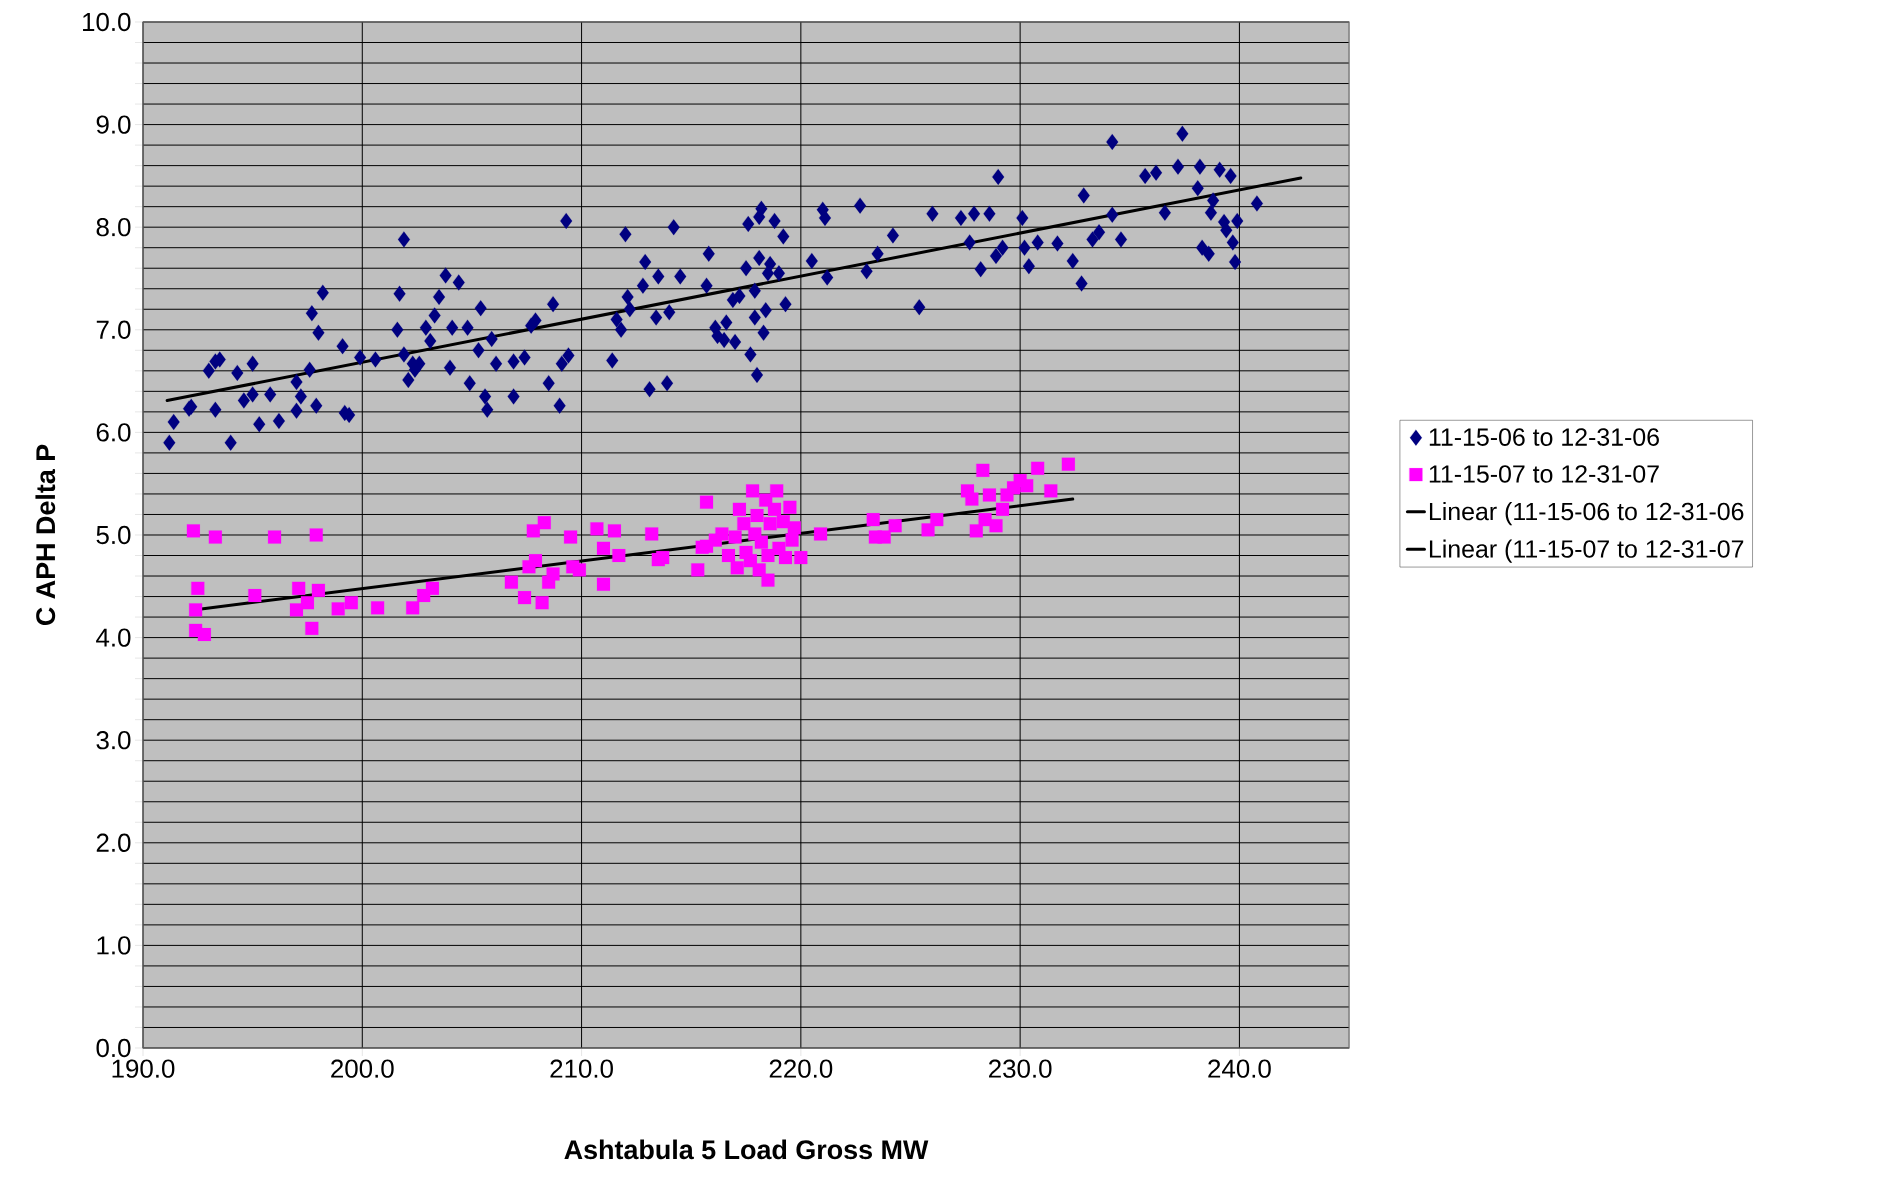 This screenshot has width=1902, height=1177. Describe the element at coordinates (1239, 1068) in the screenshot. I see `x-tick-label: 240.0` at that location.